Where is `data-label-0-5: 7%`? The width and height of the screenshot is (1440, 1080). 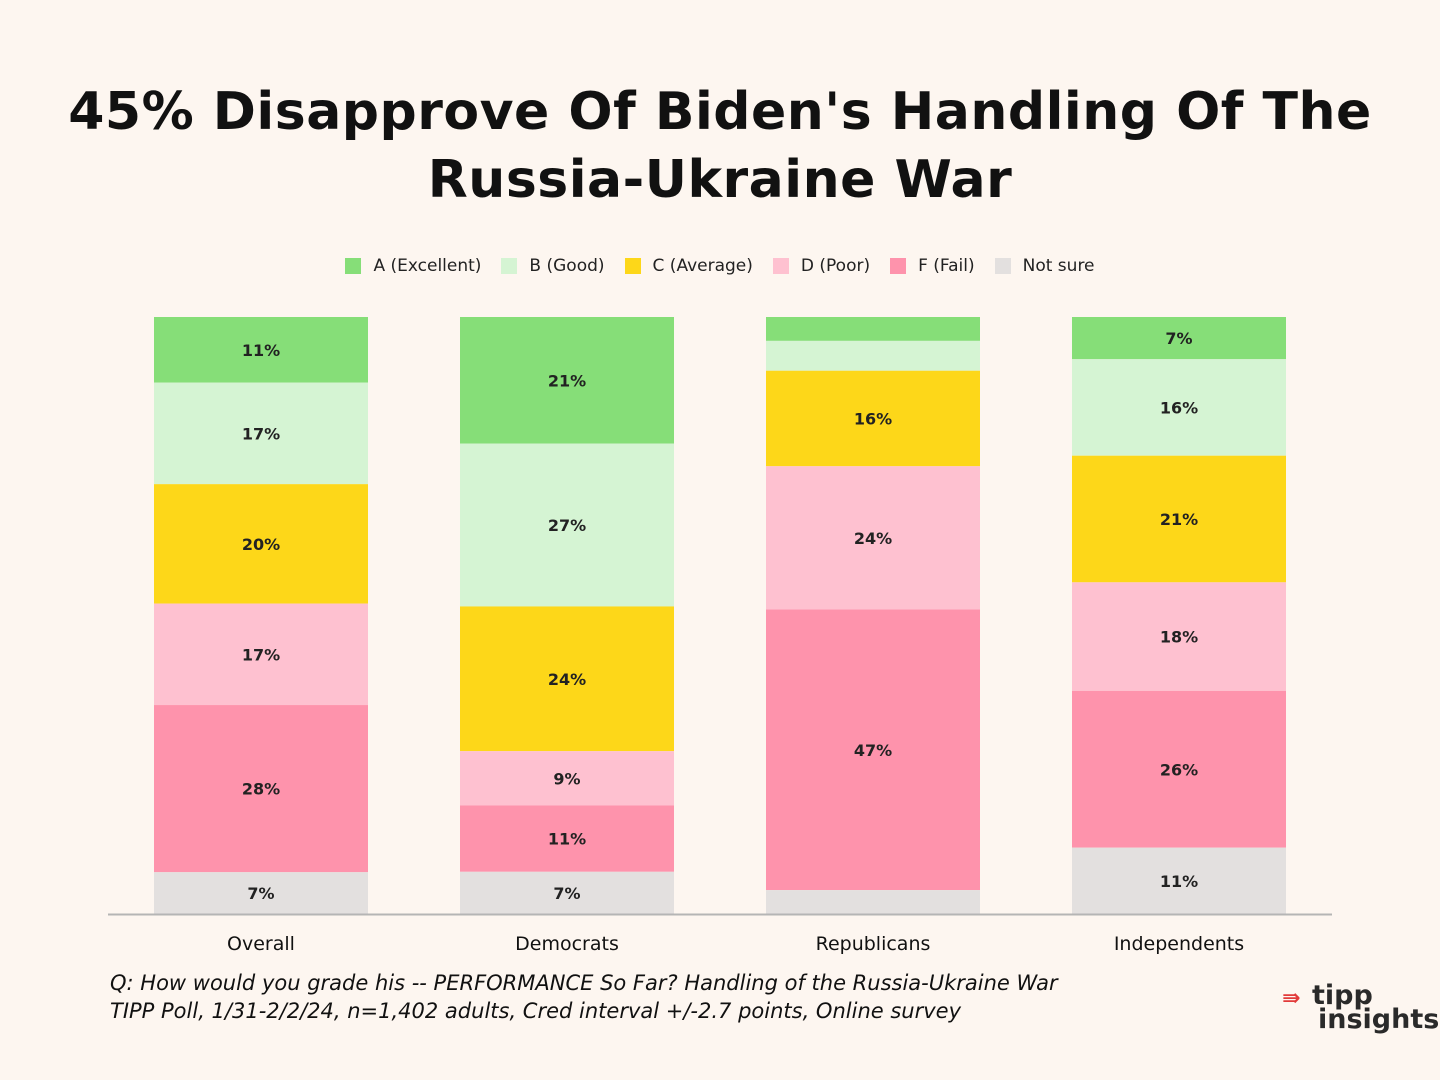
data-label-0-5: 7% is located at coordinates (260, 893).